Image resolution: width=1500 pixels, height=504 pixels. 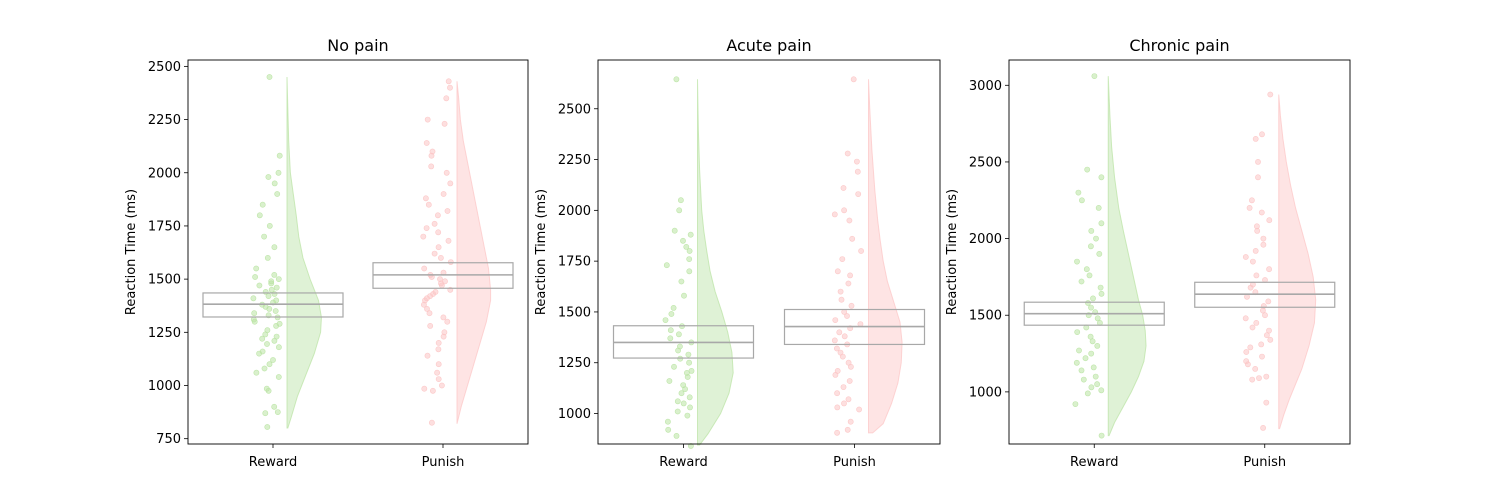 I want to click on y-tick-label: 1750, so click(x=164, y=226).